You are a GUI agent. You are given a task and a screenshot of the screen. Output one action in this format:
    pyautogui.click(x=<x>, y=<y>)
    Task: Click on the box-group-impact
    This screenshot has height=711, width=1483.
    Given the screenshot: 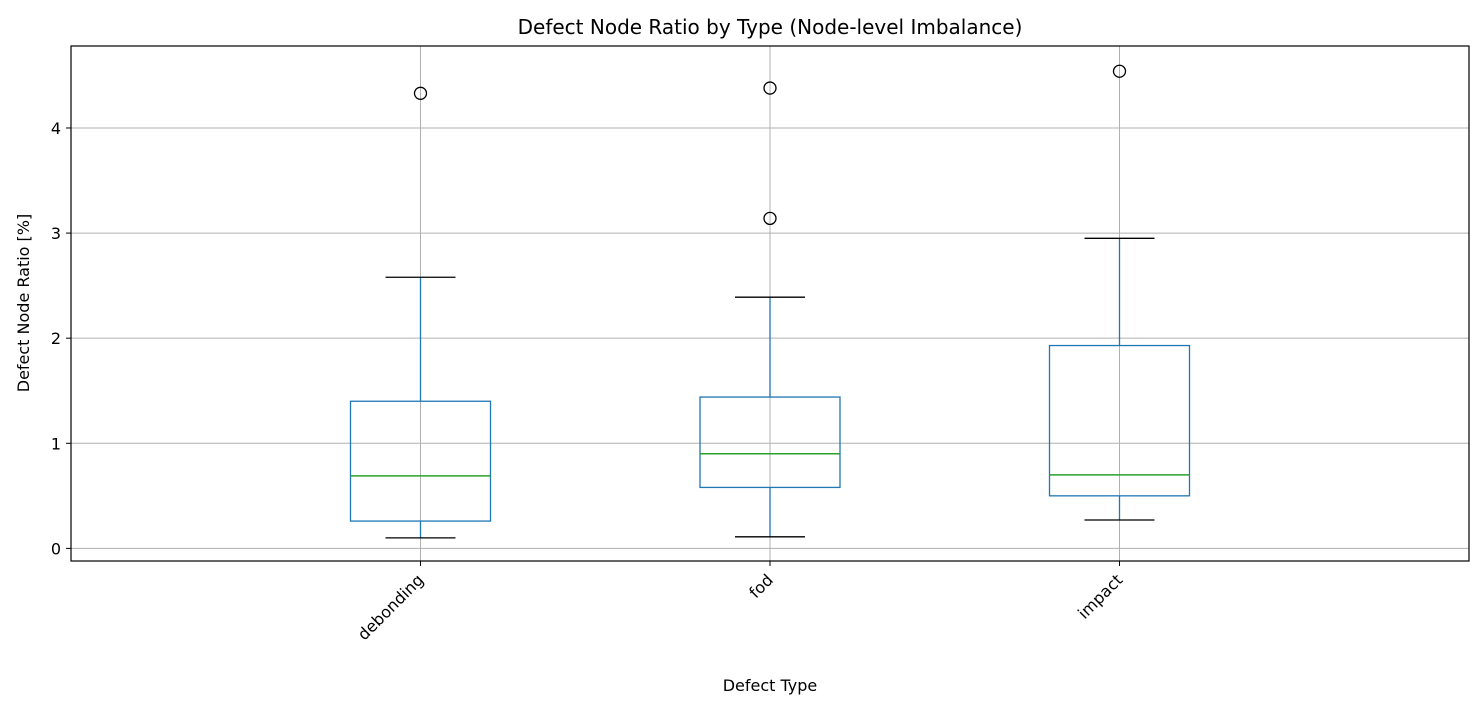 What is the action you would take?
    pyautogui.click(x=1119, y=292)
    